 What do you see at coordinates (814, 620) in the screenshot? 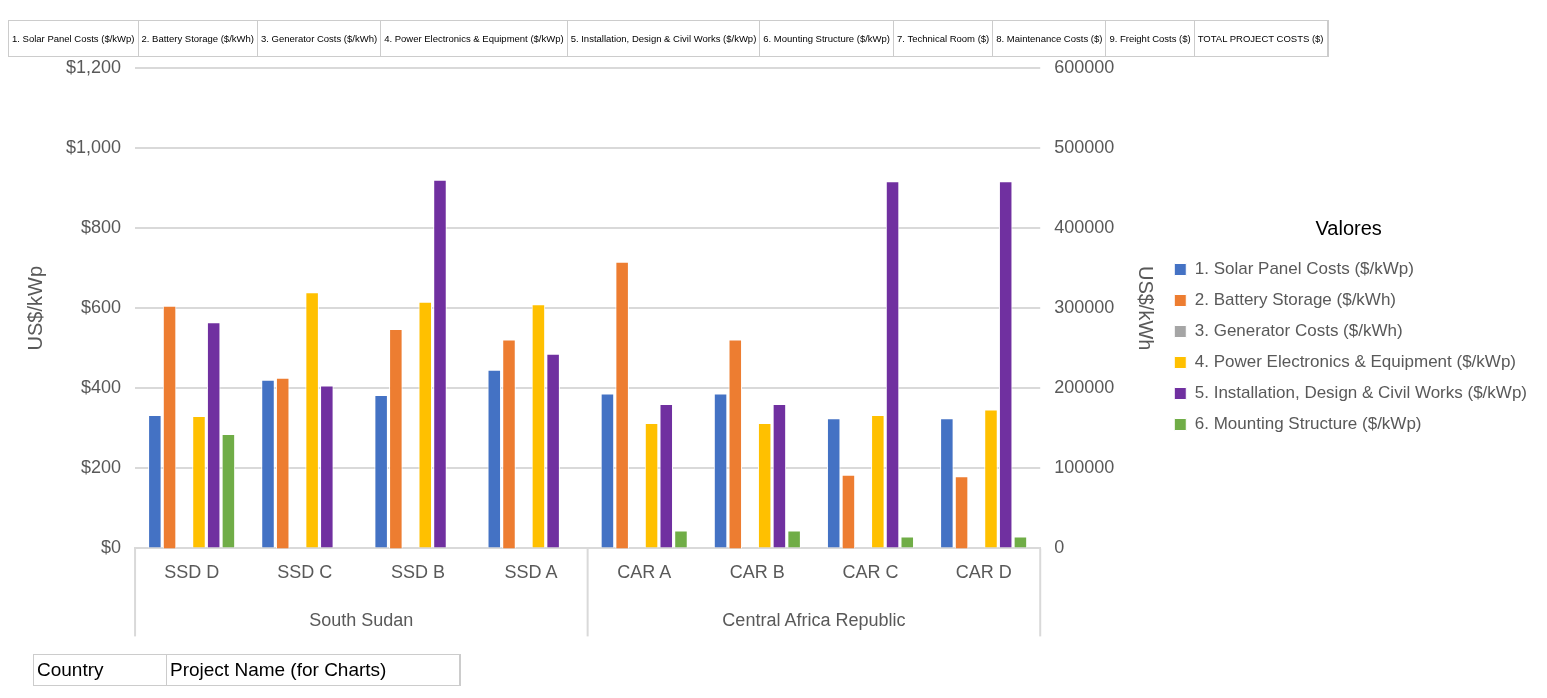
I see `text: Central Africa Republic` at bounding box center [814, 620].